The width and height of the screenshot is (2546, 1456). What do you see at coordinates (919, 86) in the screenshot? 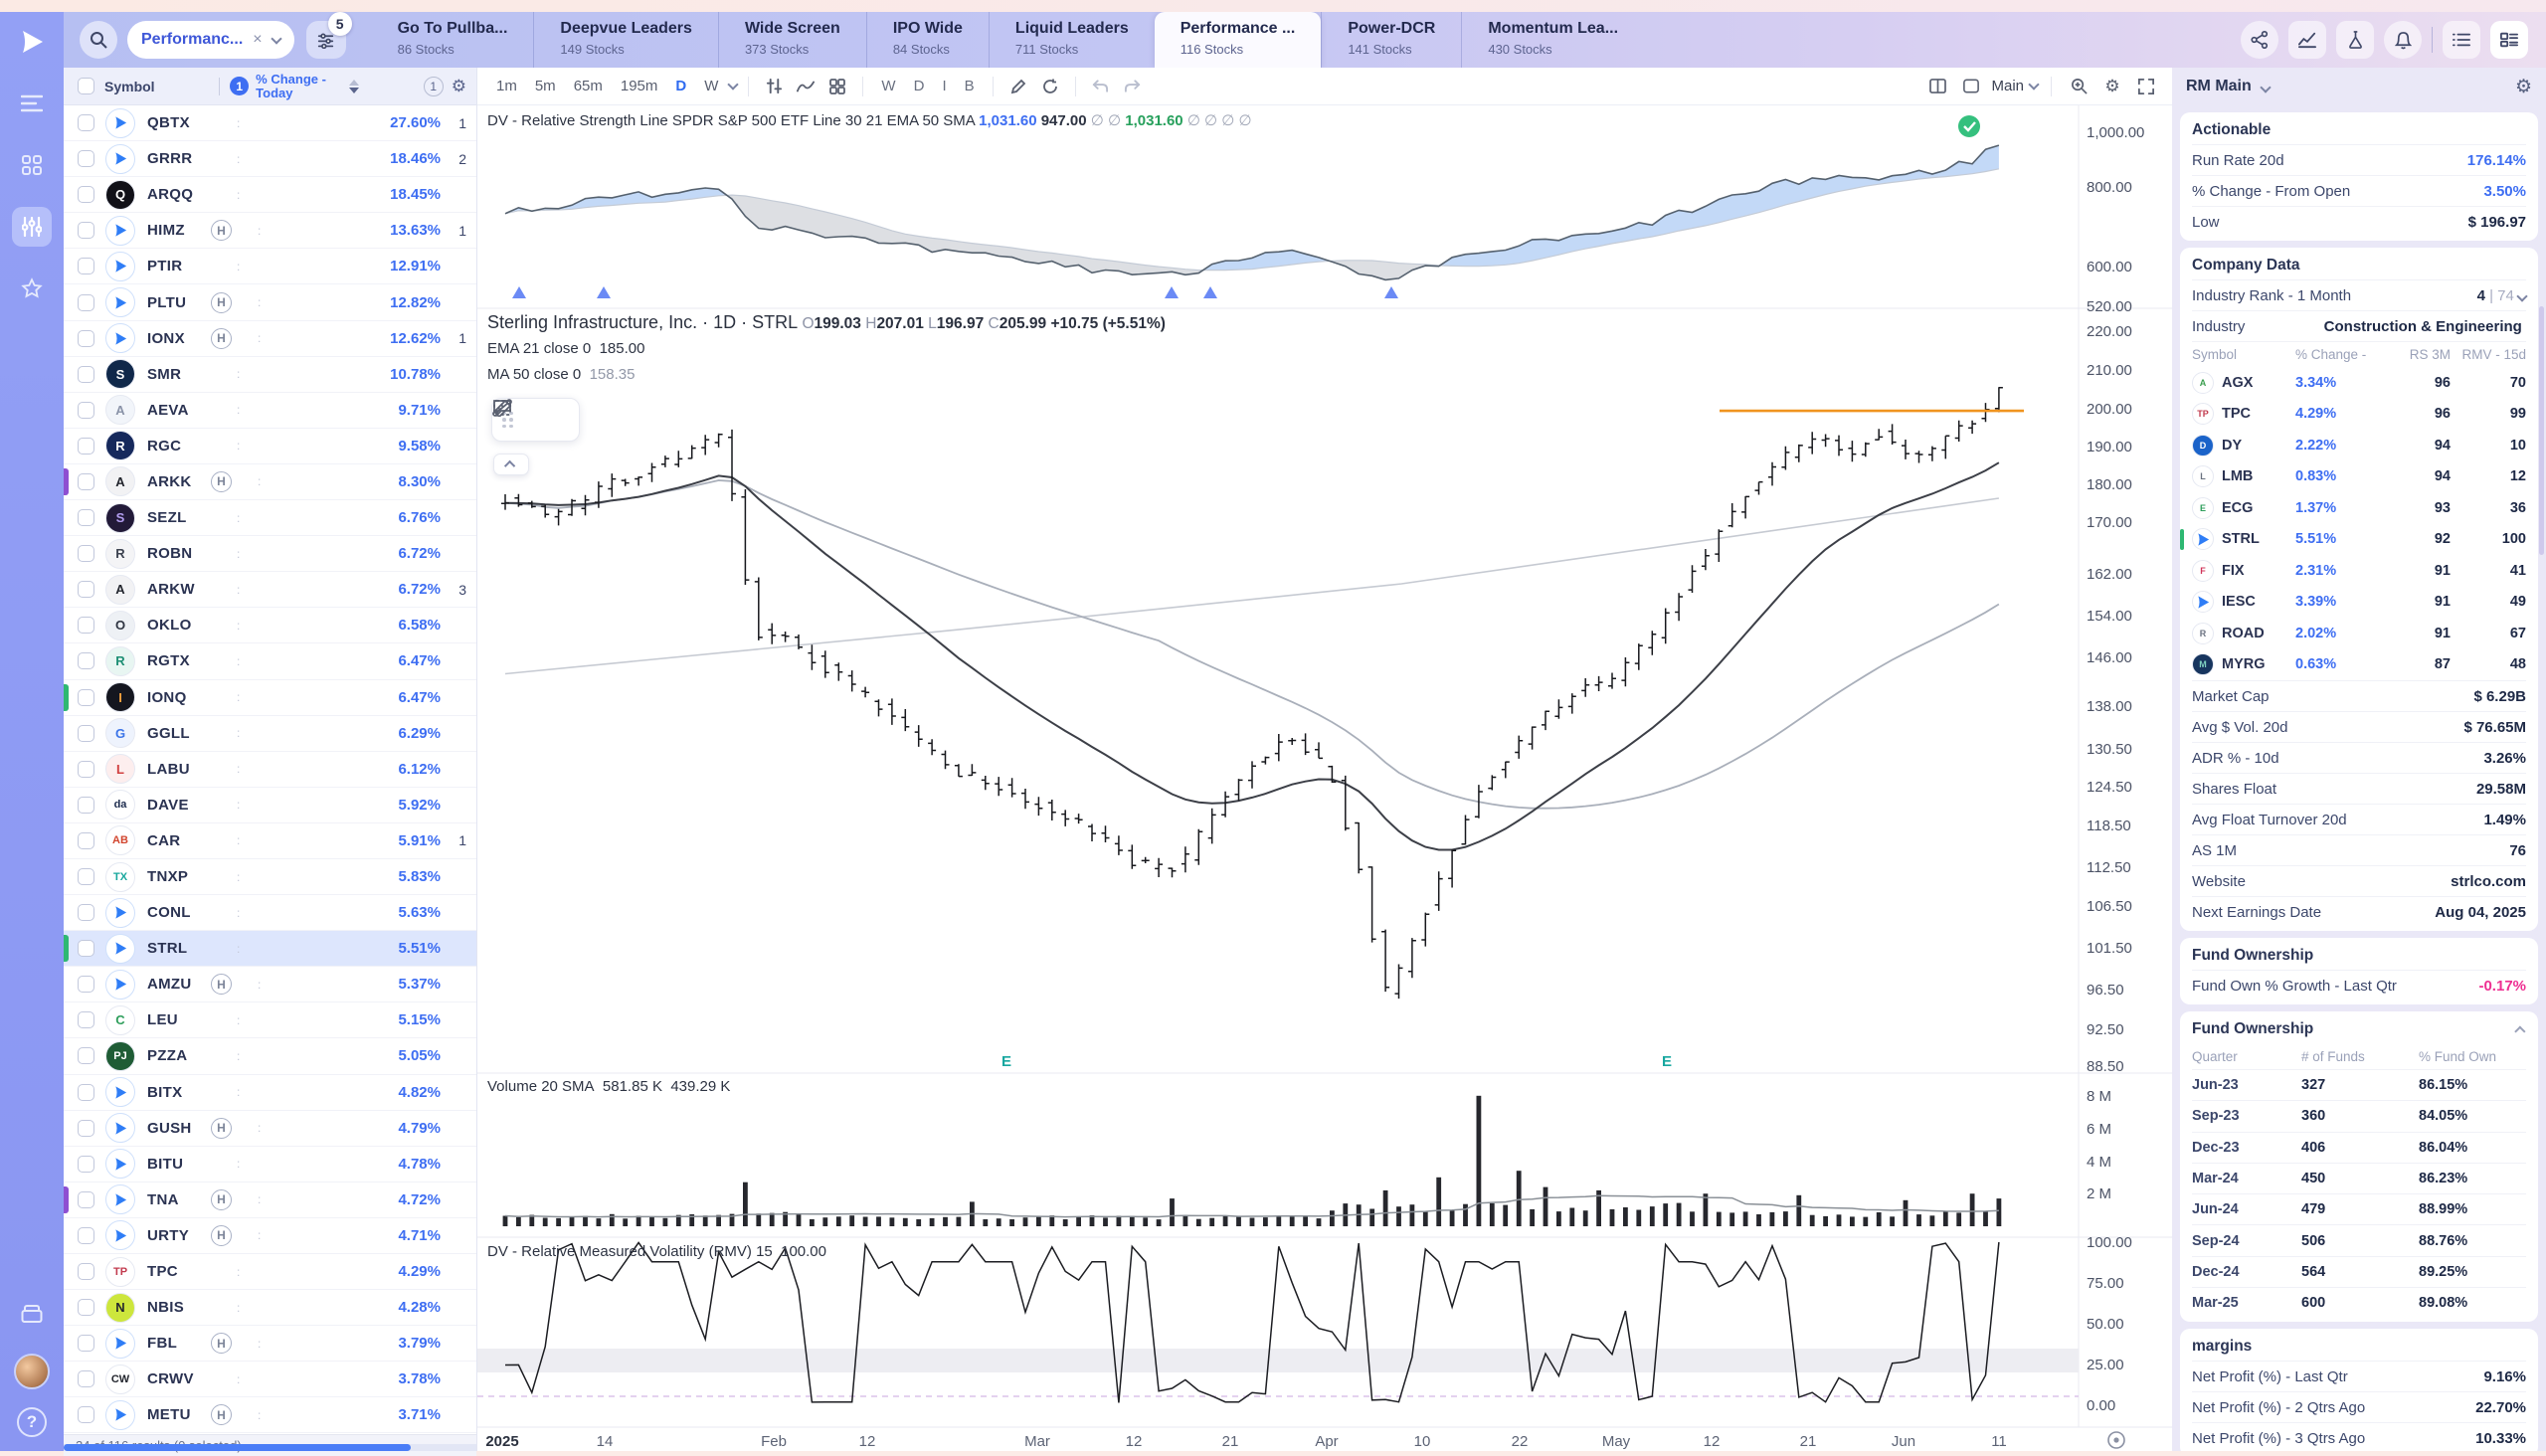
I see `toolbar-letter-d: D` at bounding box center [919, 86].